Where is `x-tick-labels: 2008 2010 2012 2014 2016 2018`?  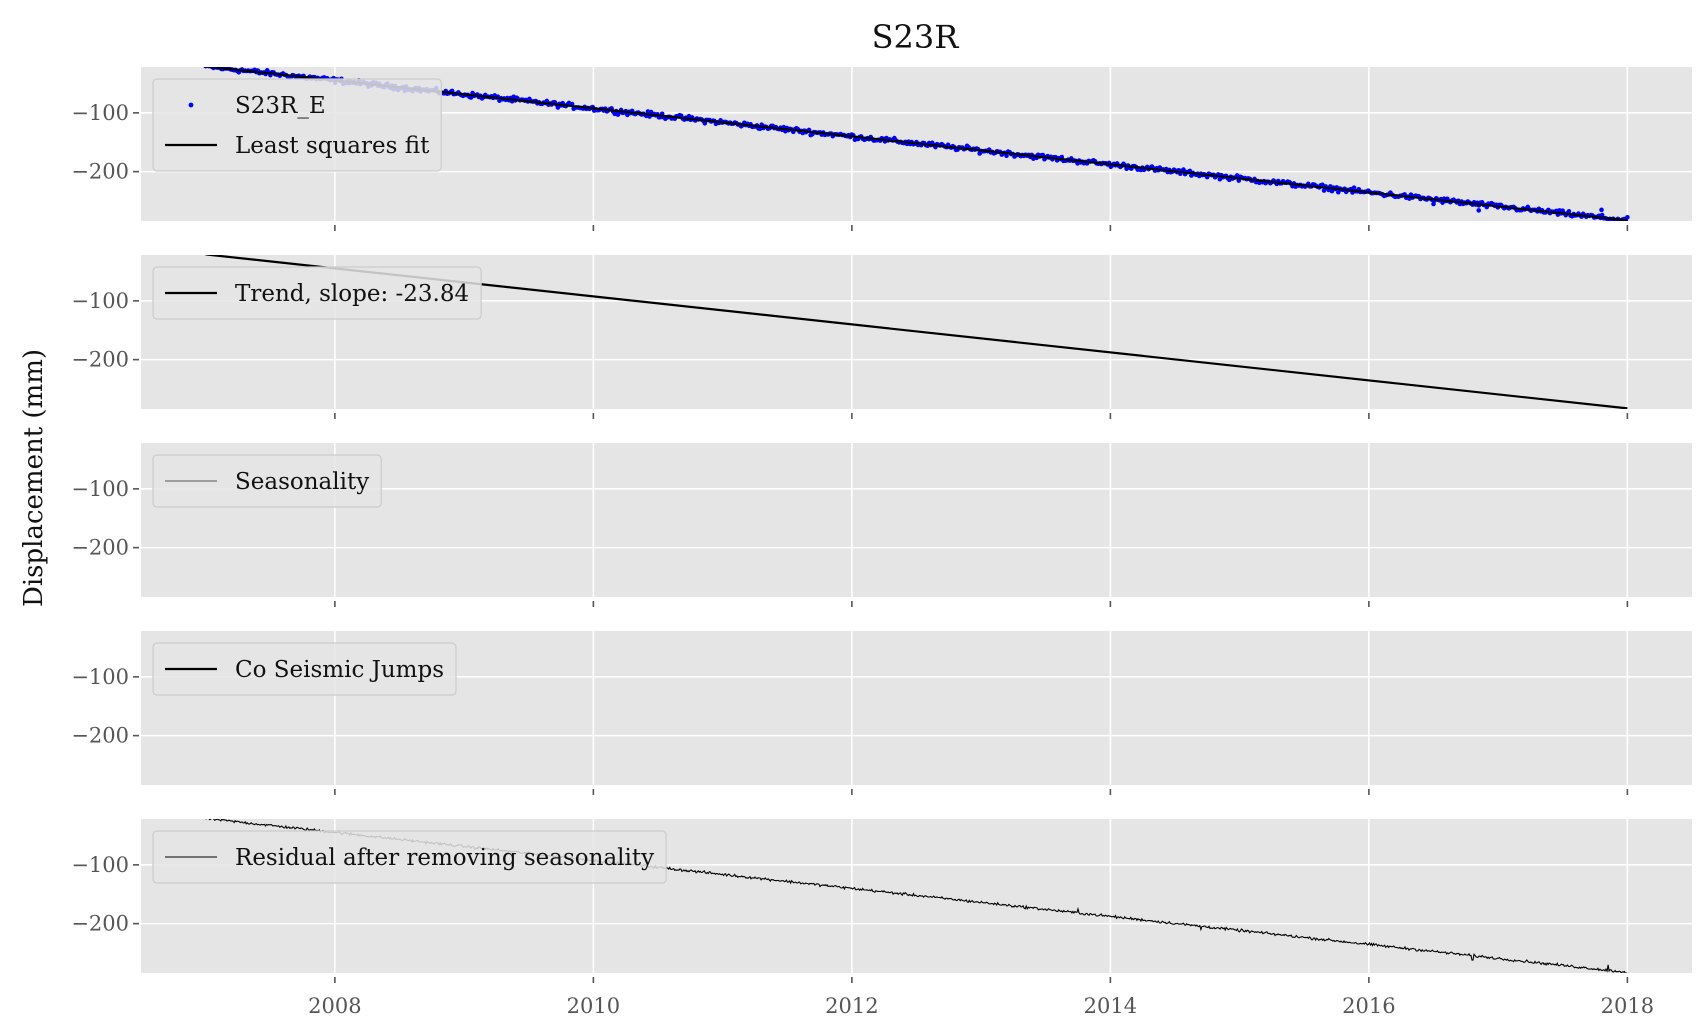
x-tick-labels: 2008 2010 2012 2014 2016 2018 is located at coordinates (981, 1006).